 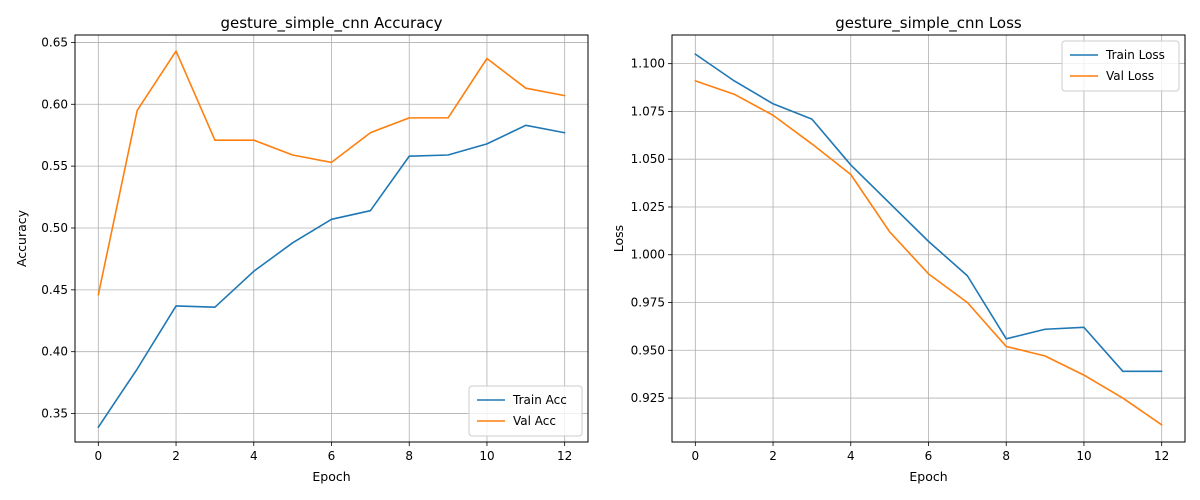 What do you see at coordinates (773, 456) in the screenshot?
I see `loss-x-tick-label: 2` at bounding box center [773, 456].